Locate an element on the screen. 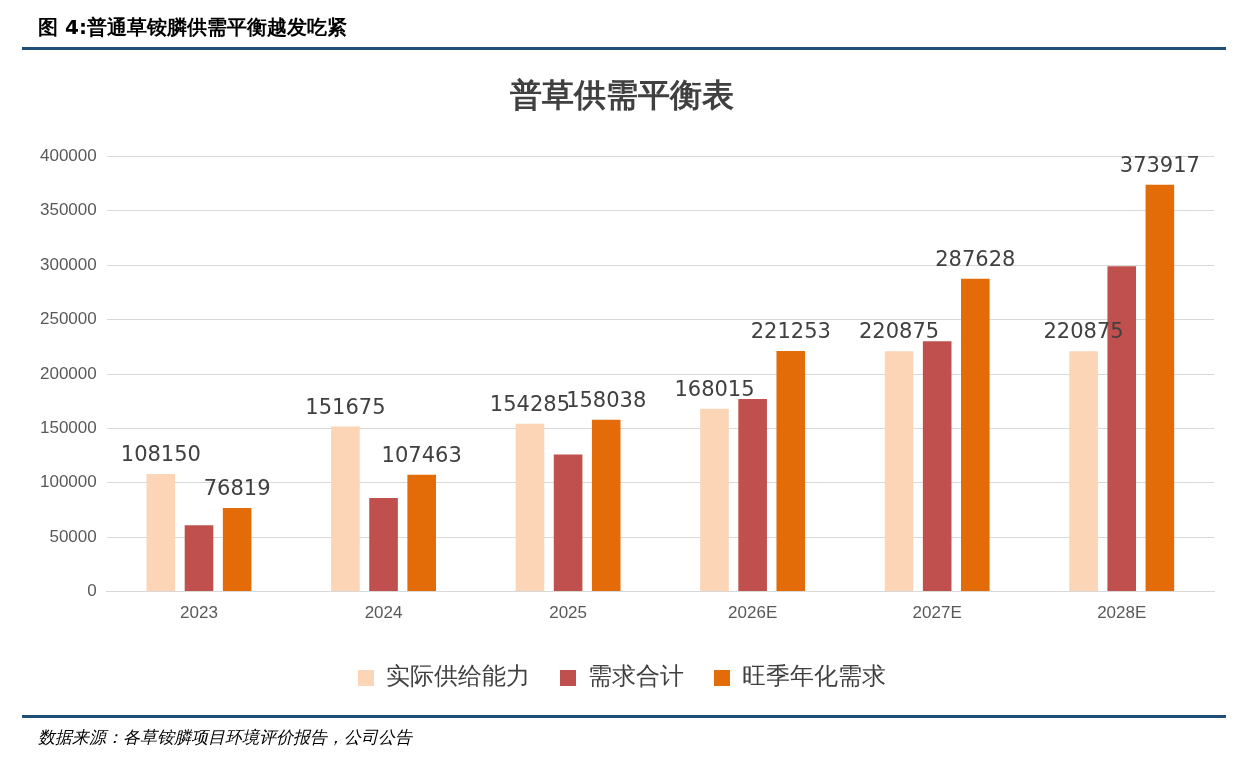 Image resolution: width=1254 pixels, height=765 pixels. x-tick-label: 2025 is located at coordinates (568, 613).